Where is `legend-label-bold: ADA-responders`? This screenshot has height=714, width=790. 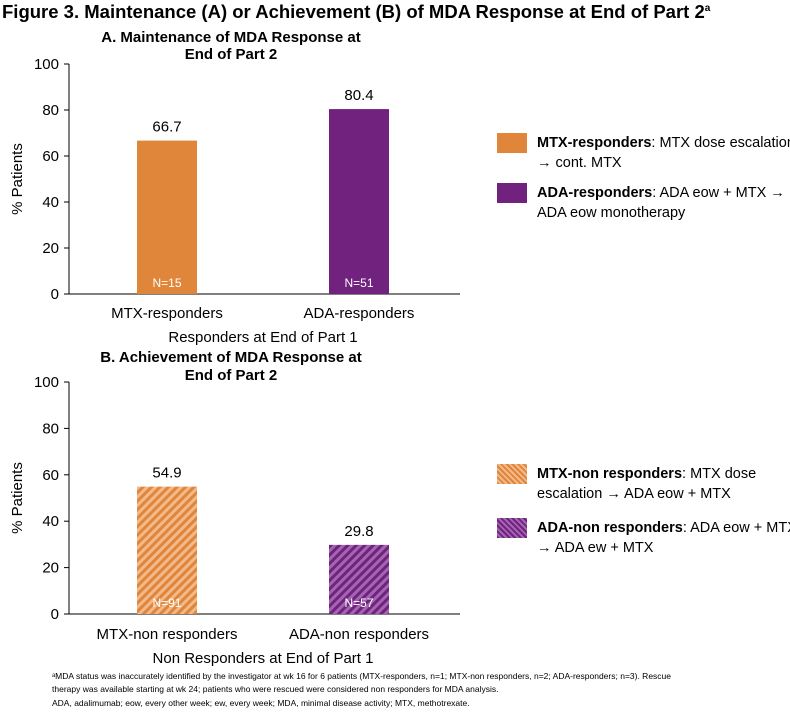
legend-label-bold: ADA-responders is located at coordinates (595, 193).